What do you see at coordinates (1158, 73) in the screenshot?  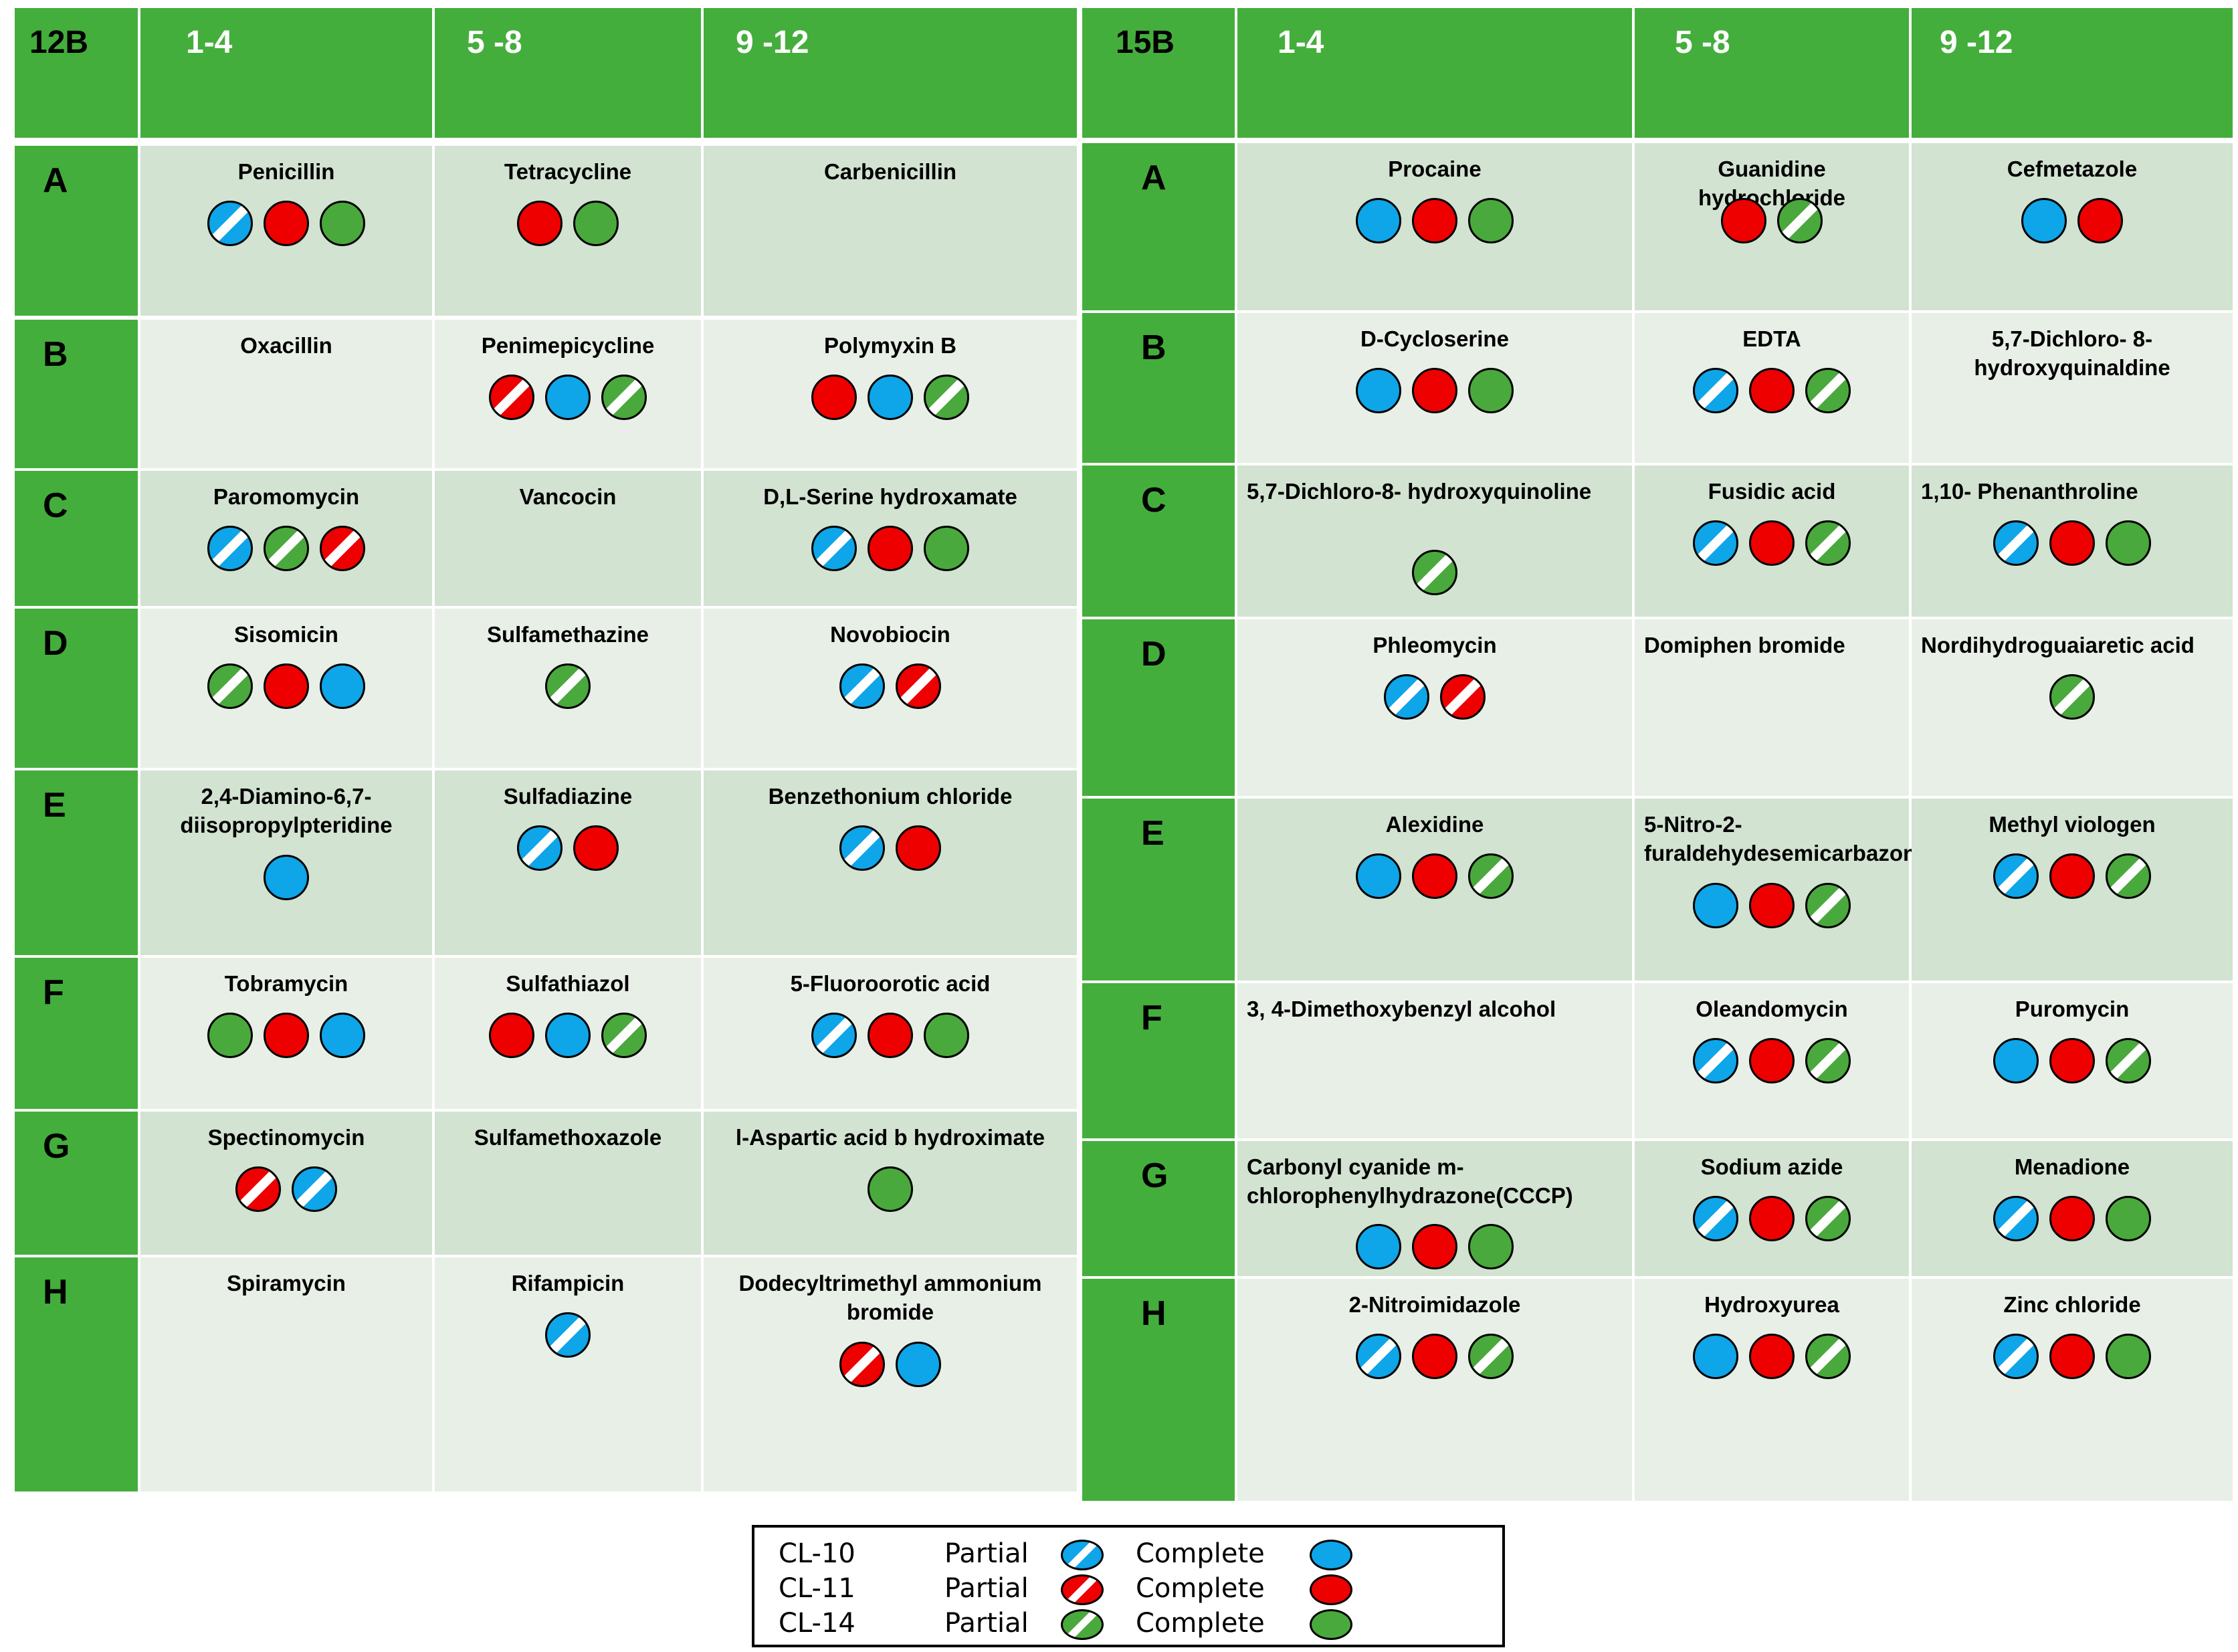 I see `plate-label: 15B` at bounding box center [1158, 73].